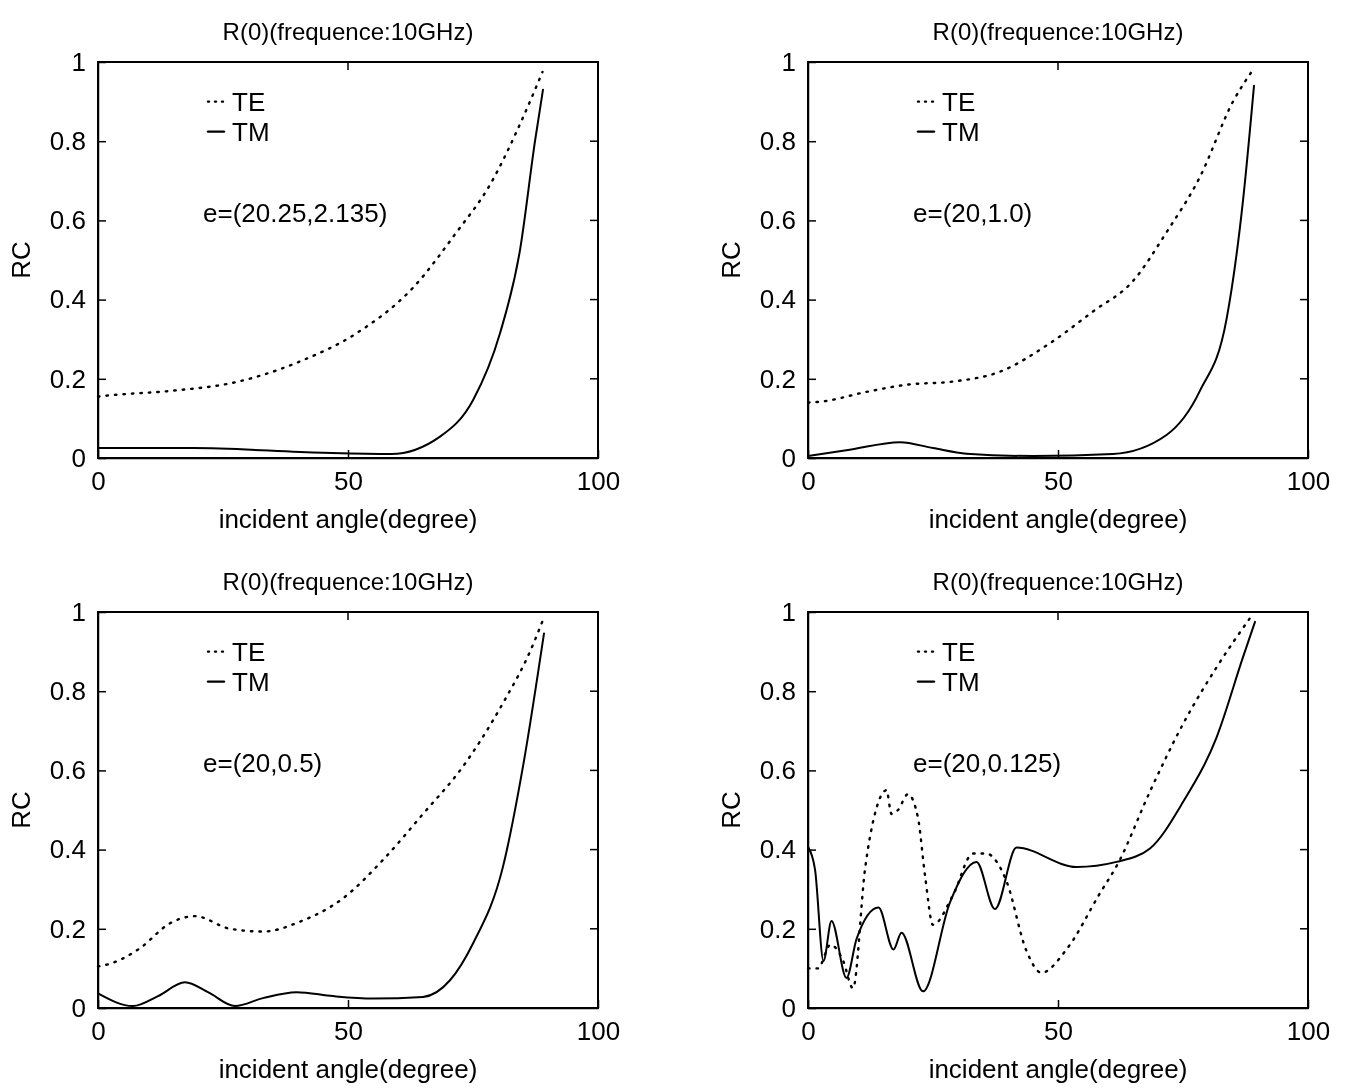  Describe the element at coordinates (263, 762) in the screenshot. I see `annotation: e=(20,0.5)` at that location.